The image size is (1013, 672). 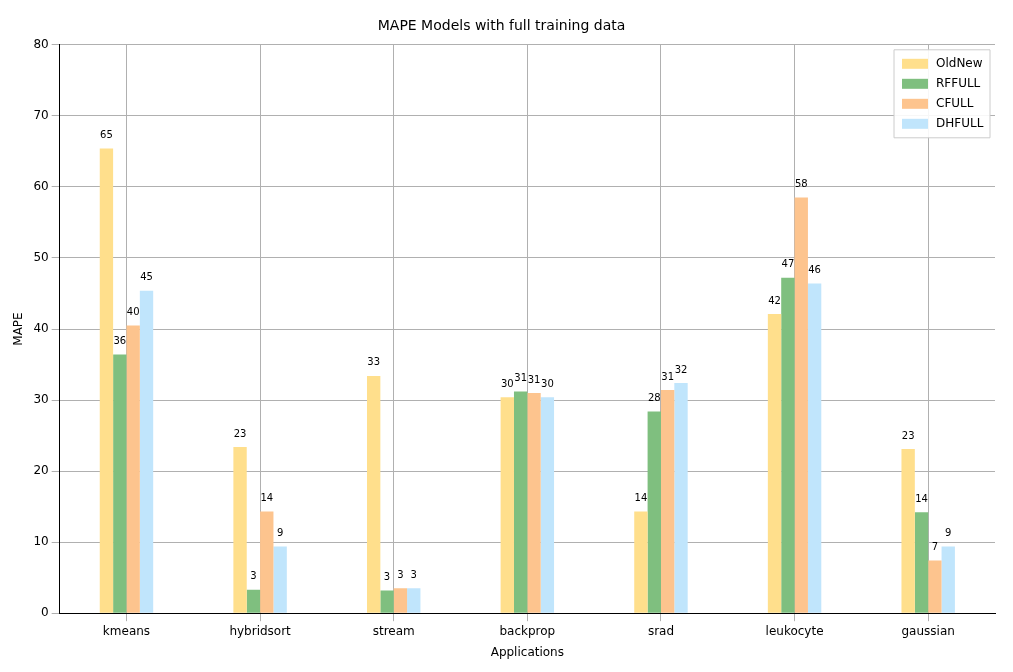 I want to click on data-label: 36, so click(x=120, y=341).